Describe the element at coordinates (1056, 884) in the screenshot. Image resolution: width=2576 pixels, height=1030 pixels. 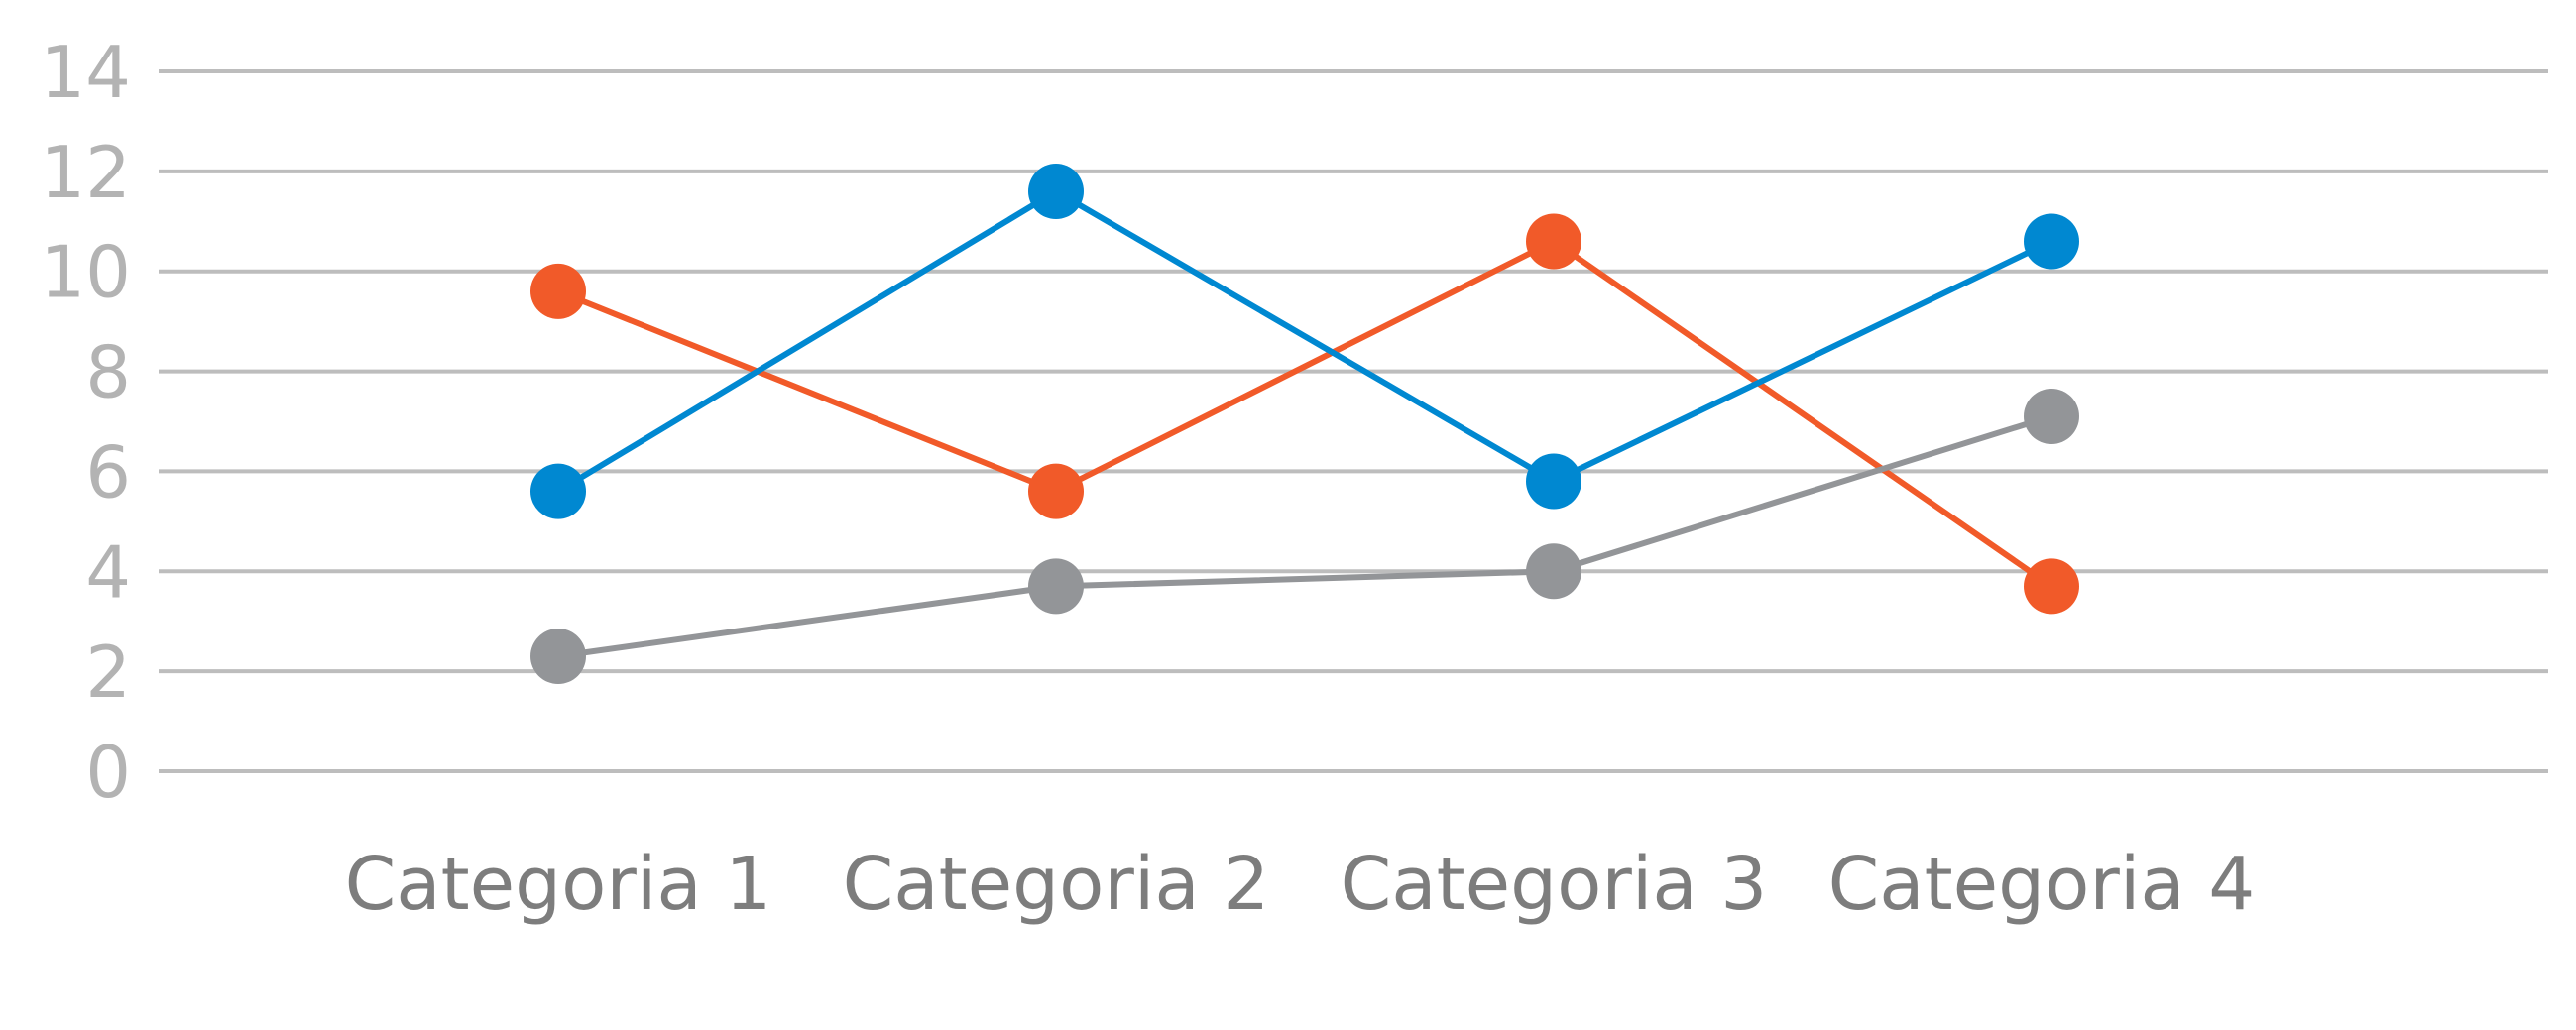
I see `x-tick-label: Categoria 2` at that location.